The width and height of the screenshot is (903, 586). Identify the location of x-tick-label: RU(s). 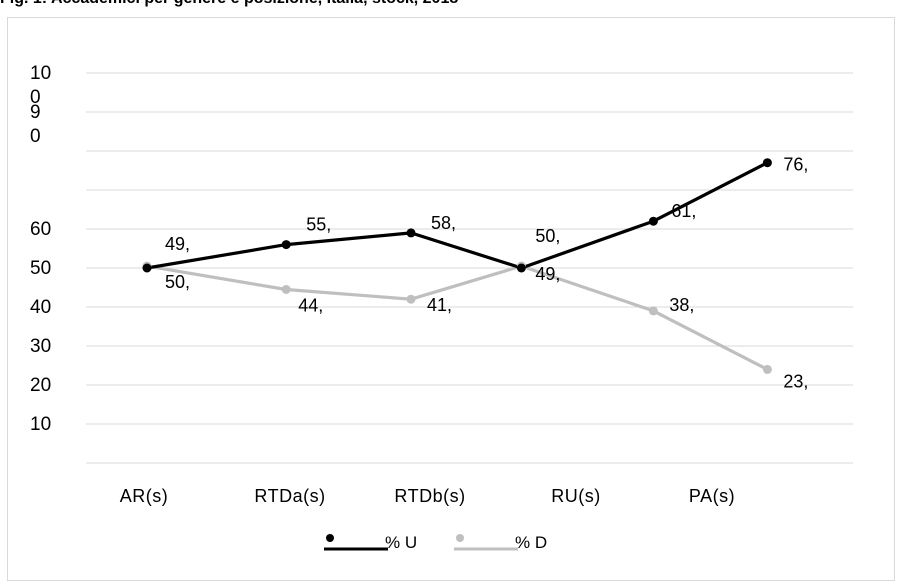
(576, 496).